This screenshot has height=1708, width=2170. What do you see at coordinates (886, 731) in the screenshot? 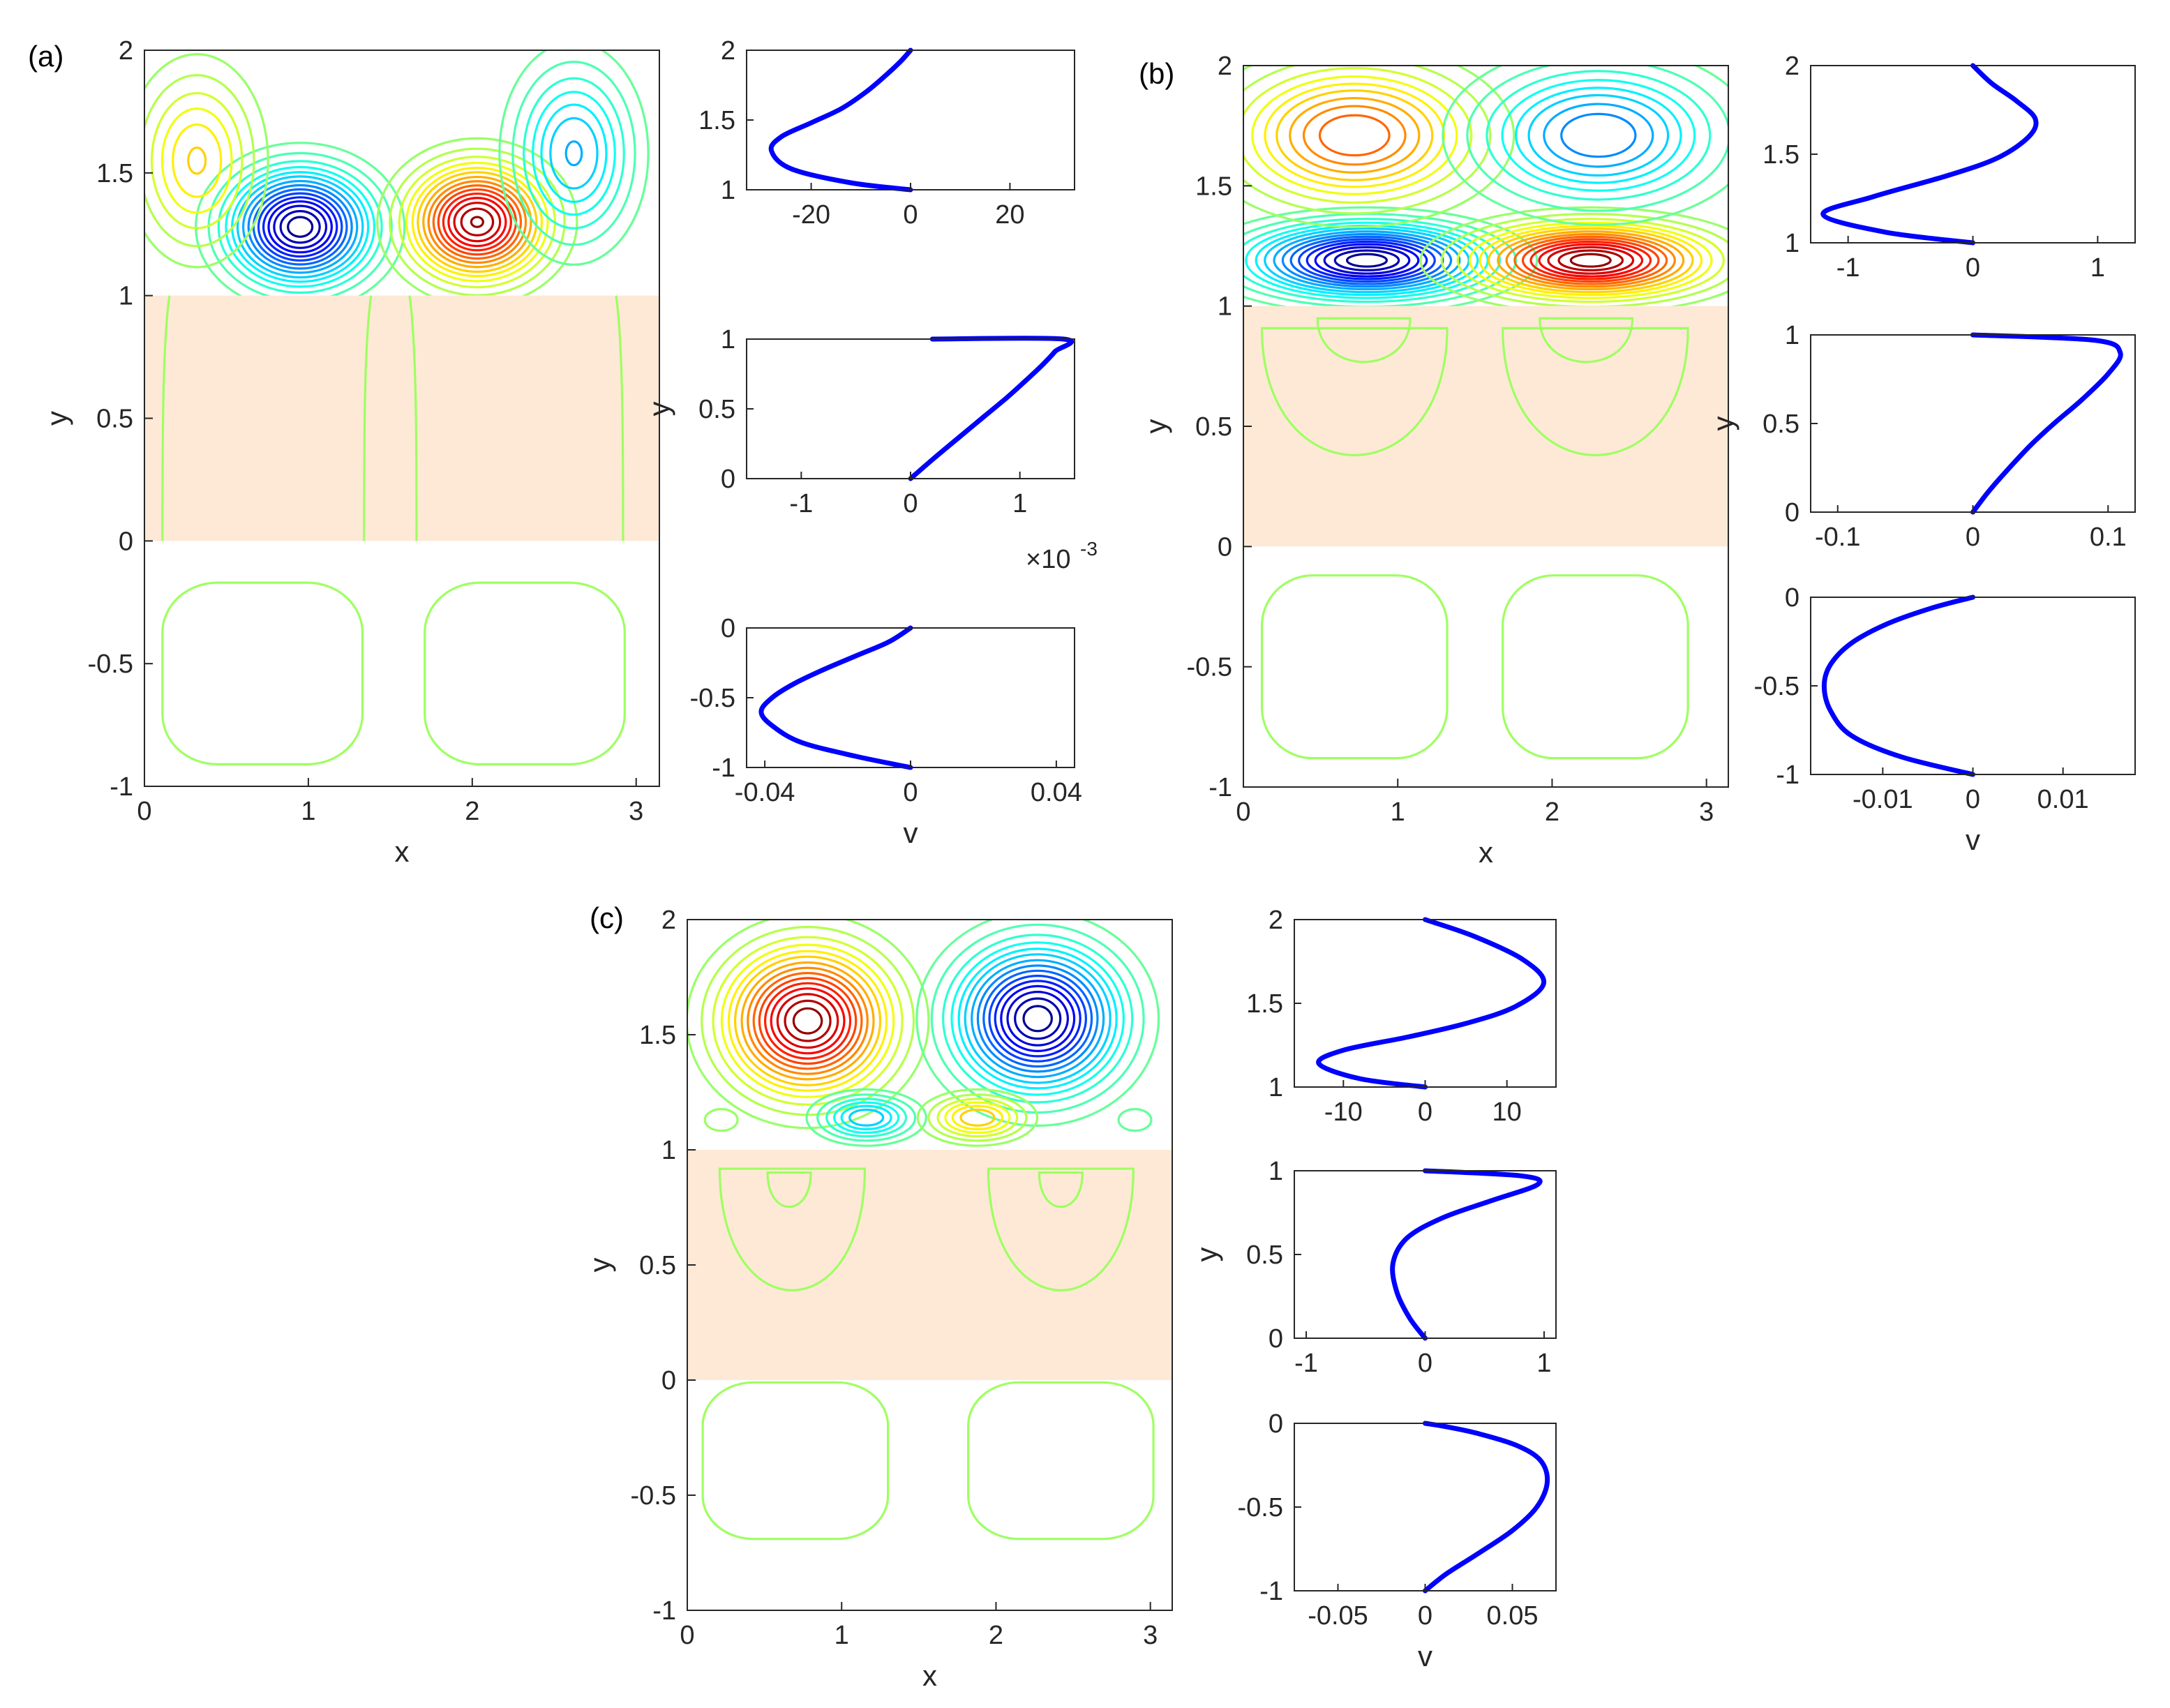
I see `profile-plot-3: -0.04 0 0.04 -1 -0.5 0 v` at bounding box center [886, 731].